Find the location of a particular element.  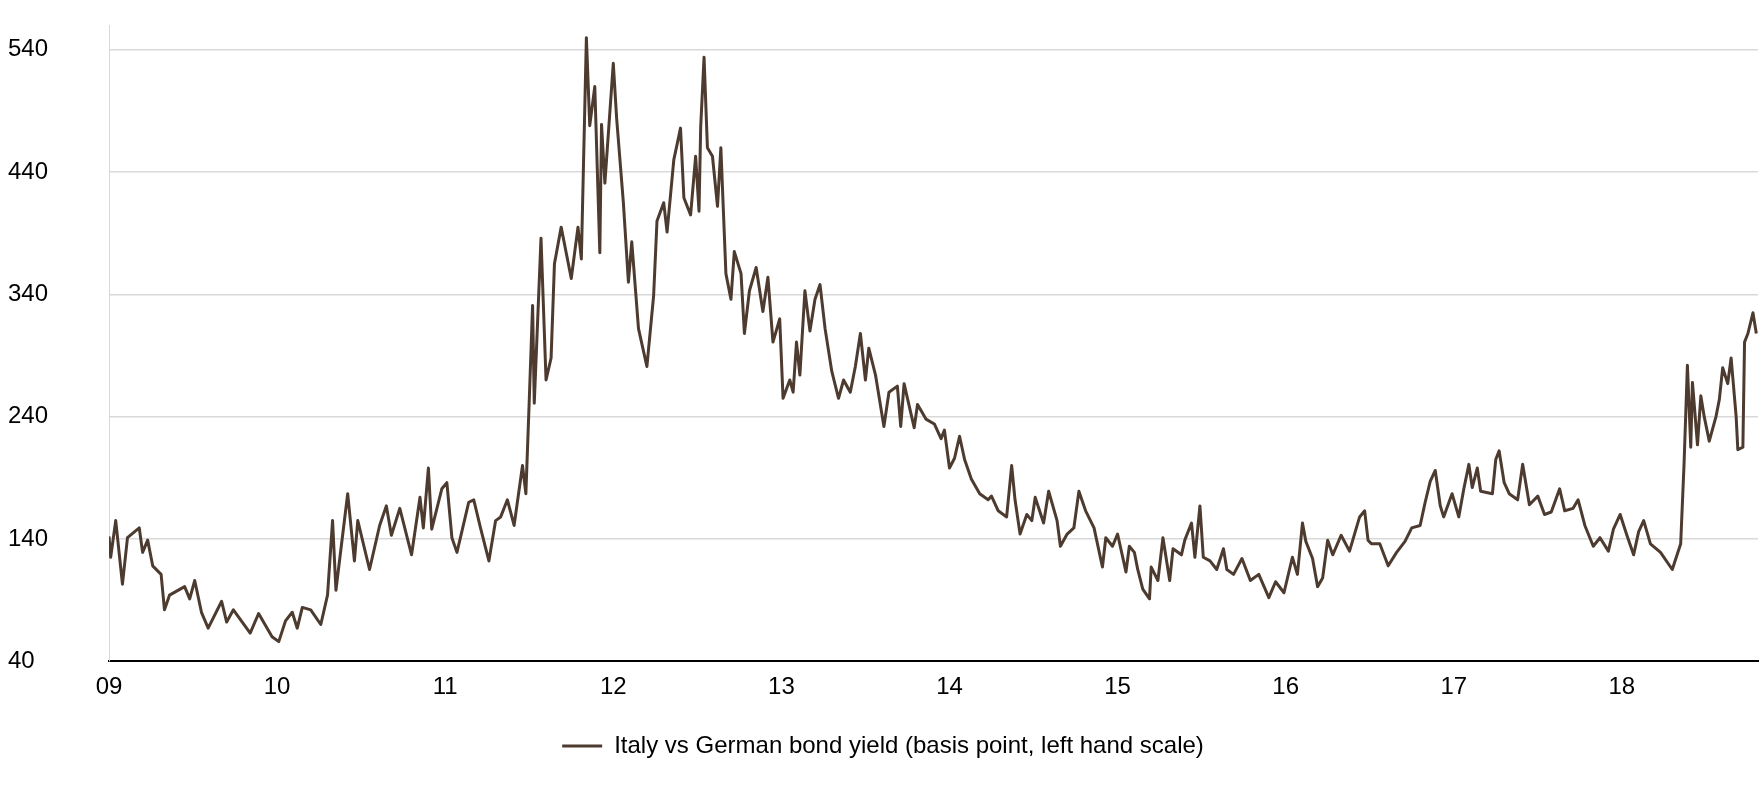

x-tick-label: 14 is located at coordinates (949, 686).